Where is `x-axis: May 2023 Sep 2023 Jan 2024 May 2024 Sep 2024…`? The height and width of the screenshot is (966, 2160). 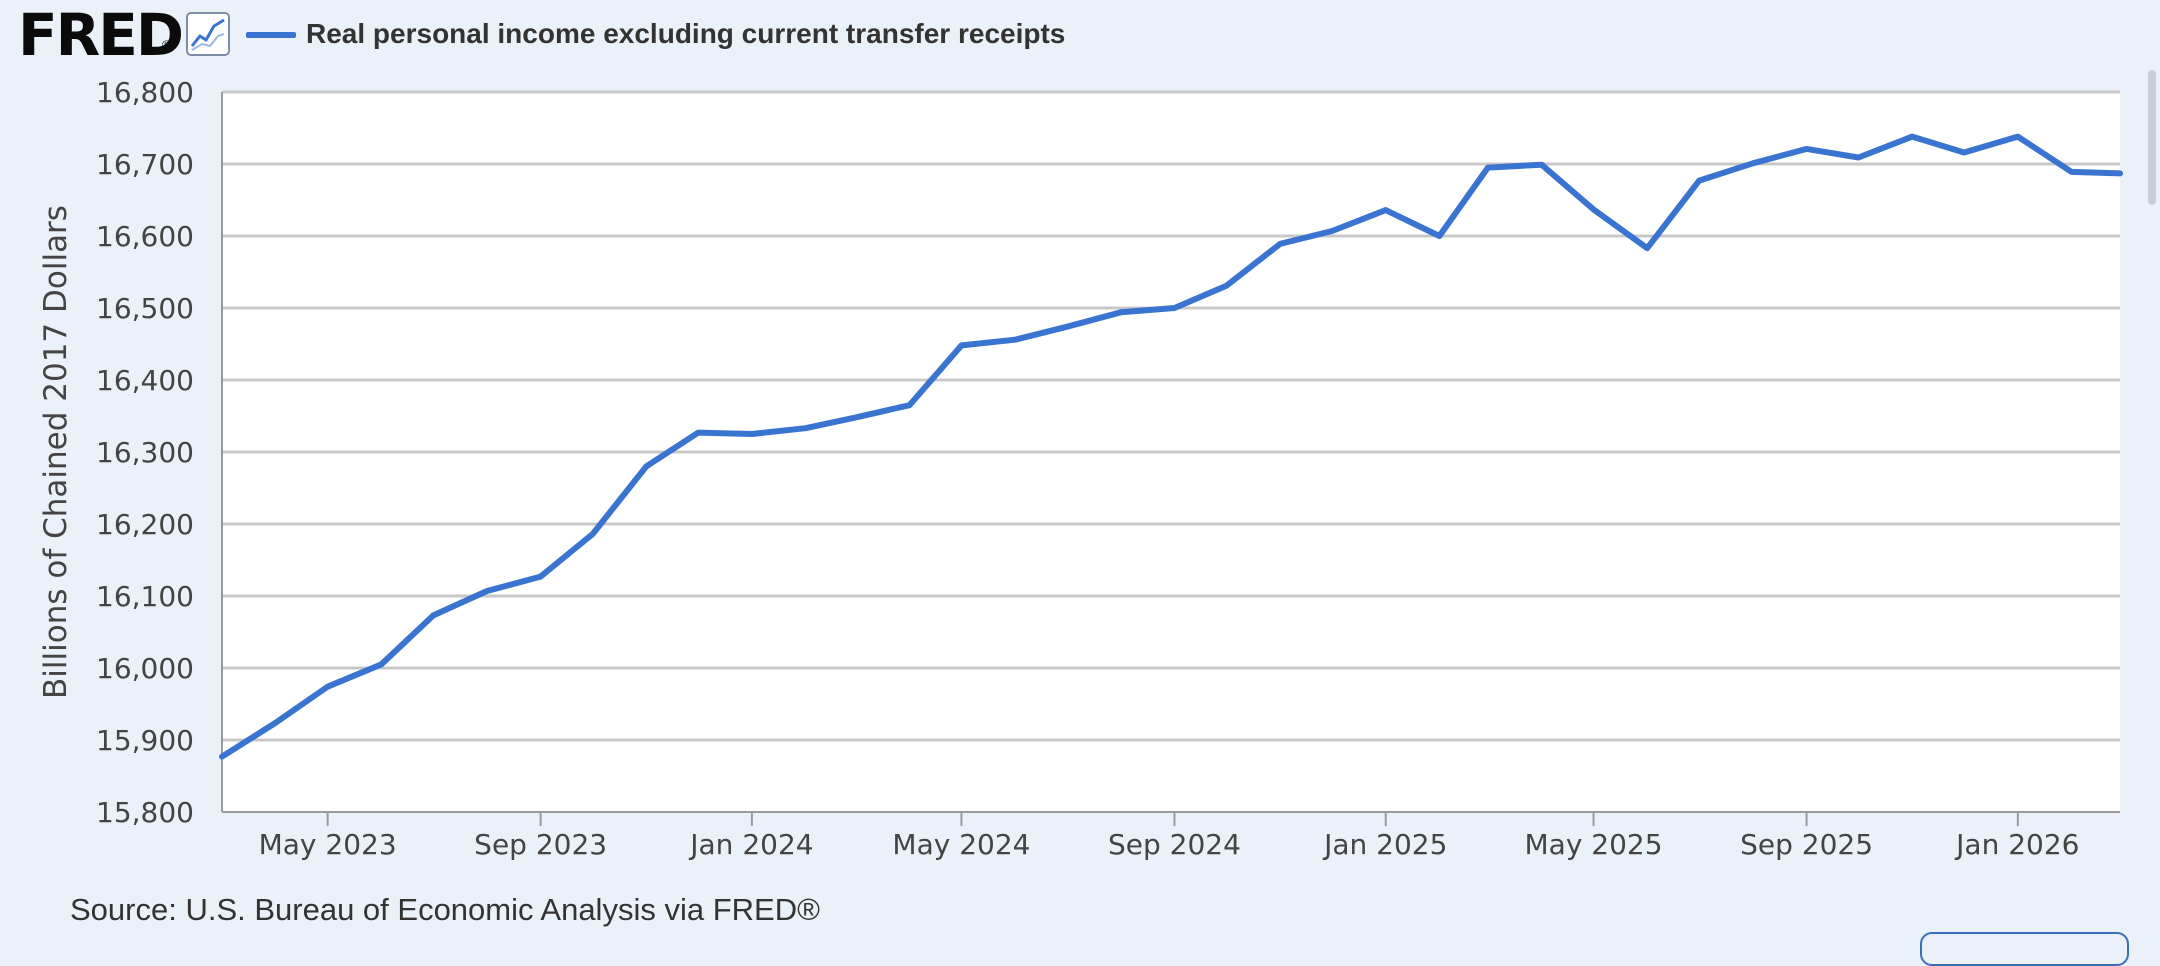
x-axis: May 2023 Sep 2023 Jan 2024 May 2024 Sep 2024… is located at coordinates (1169, 836).